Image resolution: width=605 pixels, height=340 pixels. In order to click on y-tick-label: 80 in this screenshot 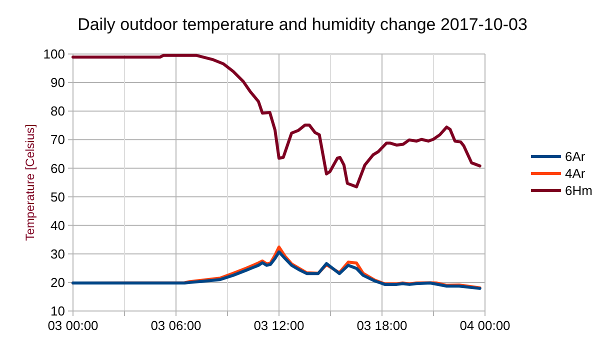, I will do `click(57, 111)`.